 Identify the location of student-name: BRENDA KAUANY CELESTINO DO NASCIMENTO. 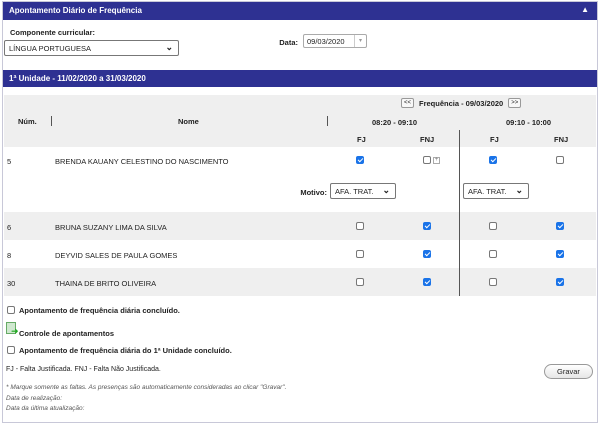
(142, 161).